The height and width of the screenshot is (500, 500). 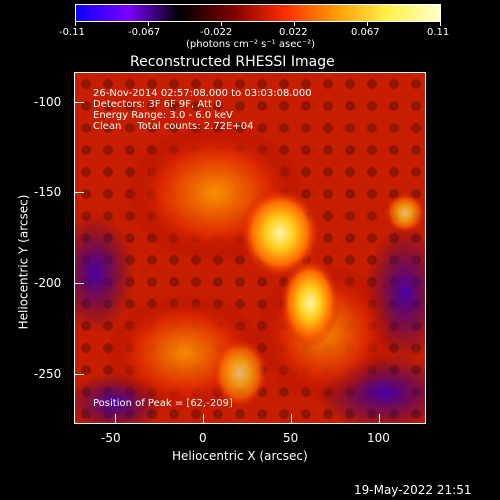 What do you see at coordinates (72, 32) in the screenshot?
I see `colorbar-tick-label: -0.11` at bounding box center [72, 32].